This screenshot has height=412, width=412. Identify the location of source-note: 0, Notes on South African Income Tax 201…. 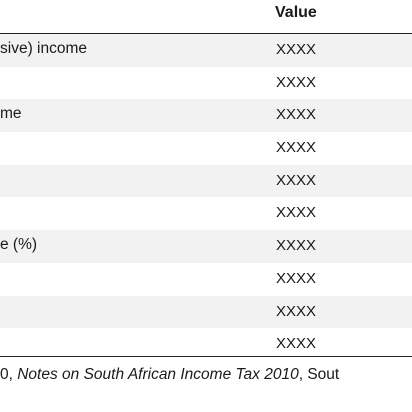
(169, 375).